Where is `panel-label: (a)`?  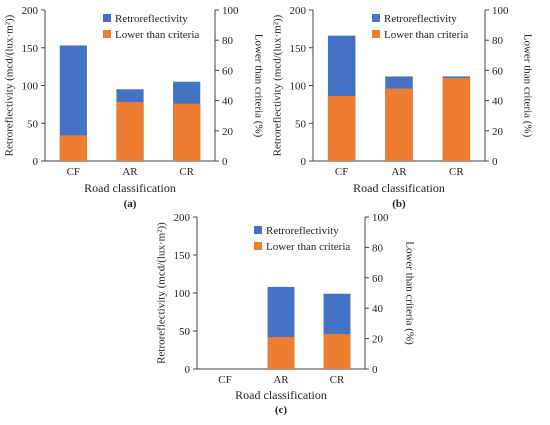
panel-label: (a) is located at coordinates (130, 204).